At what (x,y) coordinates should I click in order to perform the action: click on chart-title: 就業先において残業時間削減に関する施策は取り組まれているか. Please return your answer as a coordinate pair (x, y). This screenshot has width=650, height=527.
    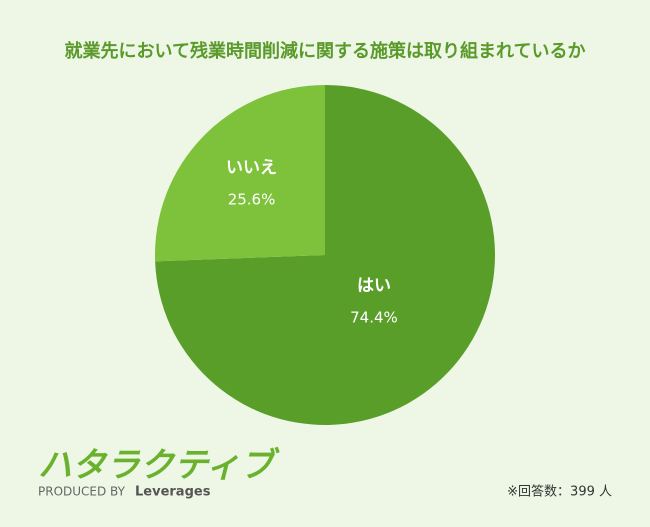
    Looking at the image, I should click on (325, 51).